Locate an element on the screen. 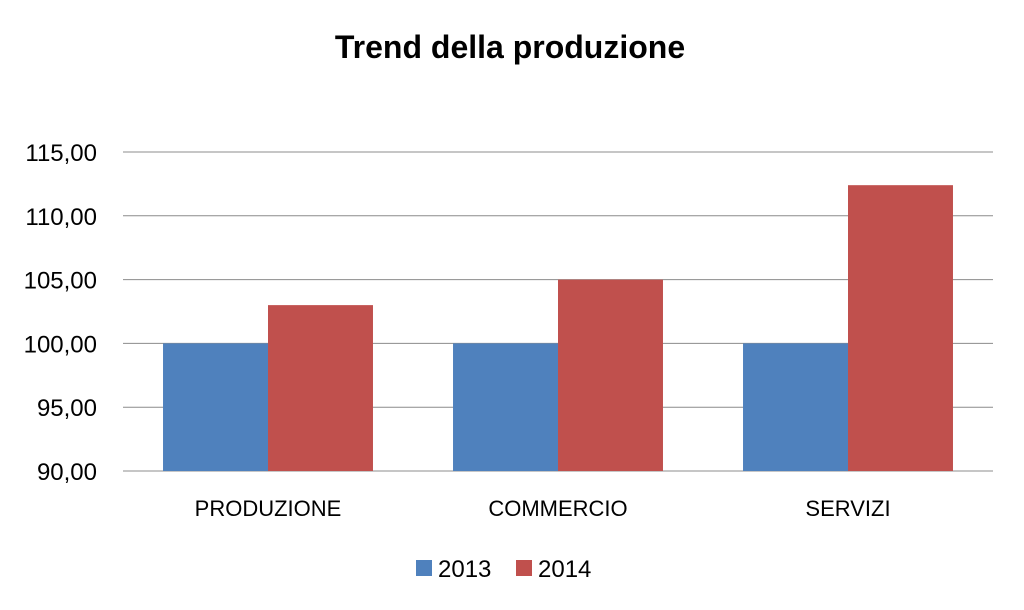 This screenshot has height=610, width=1024. y-tick-label: 110,00 is located at coordinates (61, 217).